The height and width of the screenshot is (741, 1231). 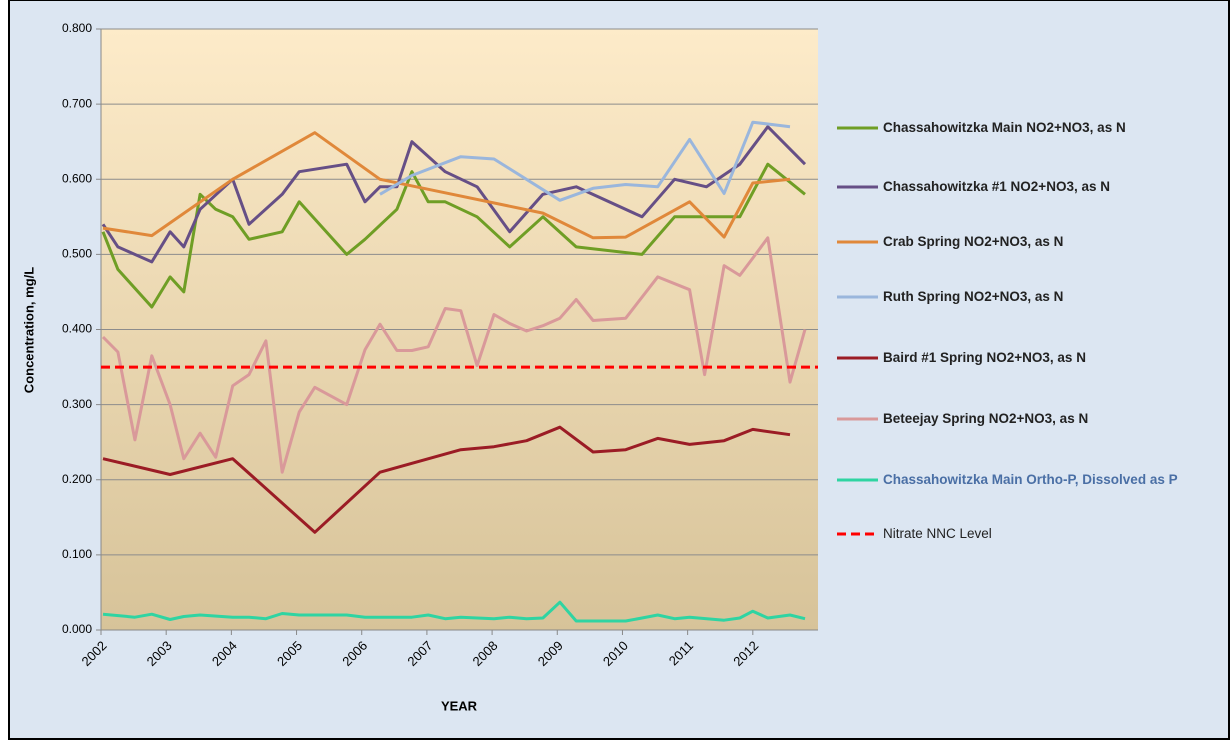 I want to click on x-axis-title: YEAR, so click(x=459, y=705).